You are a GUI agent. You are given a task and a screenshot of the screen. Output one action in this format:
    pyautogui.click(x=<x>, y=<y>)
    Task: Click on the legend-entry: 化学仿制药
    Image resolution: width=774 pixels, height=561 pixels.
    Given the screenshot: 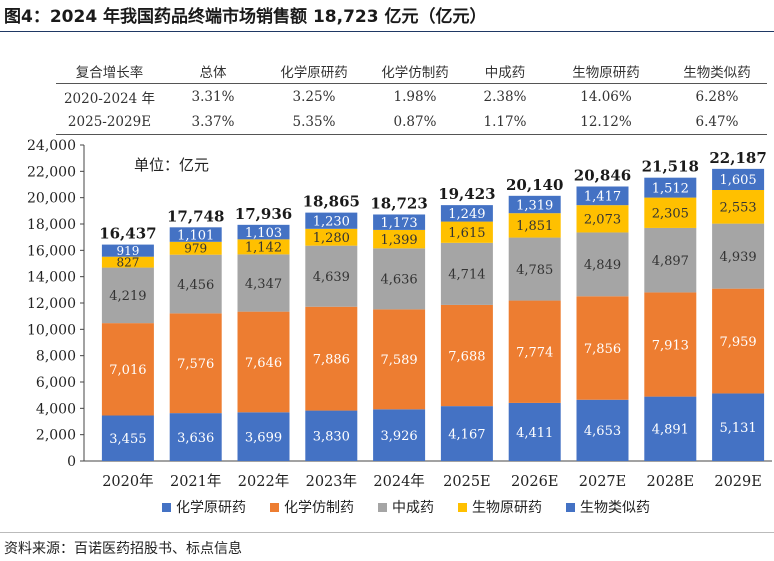 What is the action you would take?
    pyautogui.click(x=319, y=508)
    